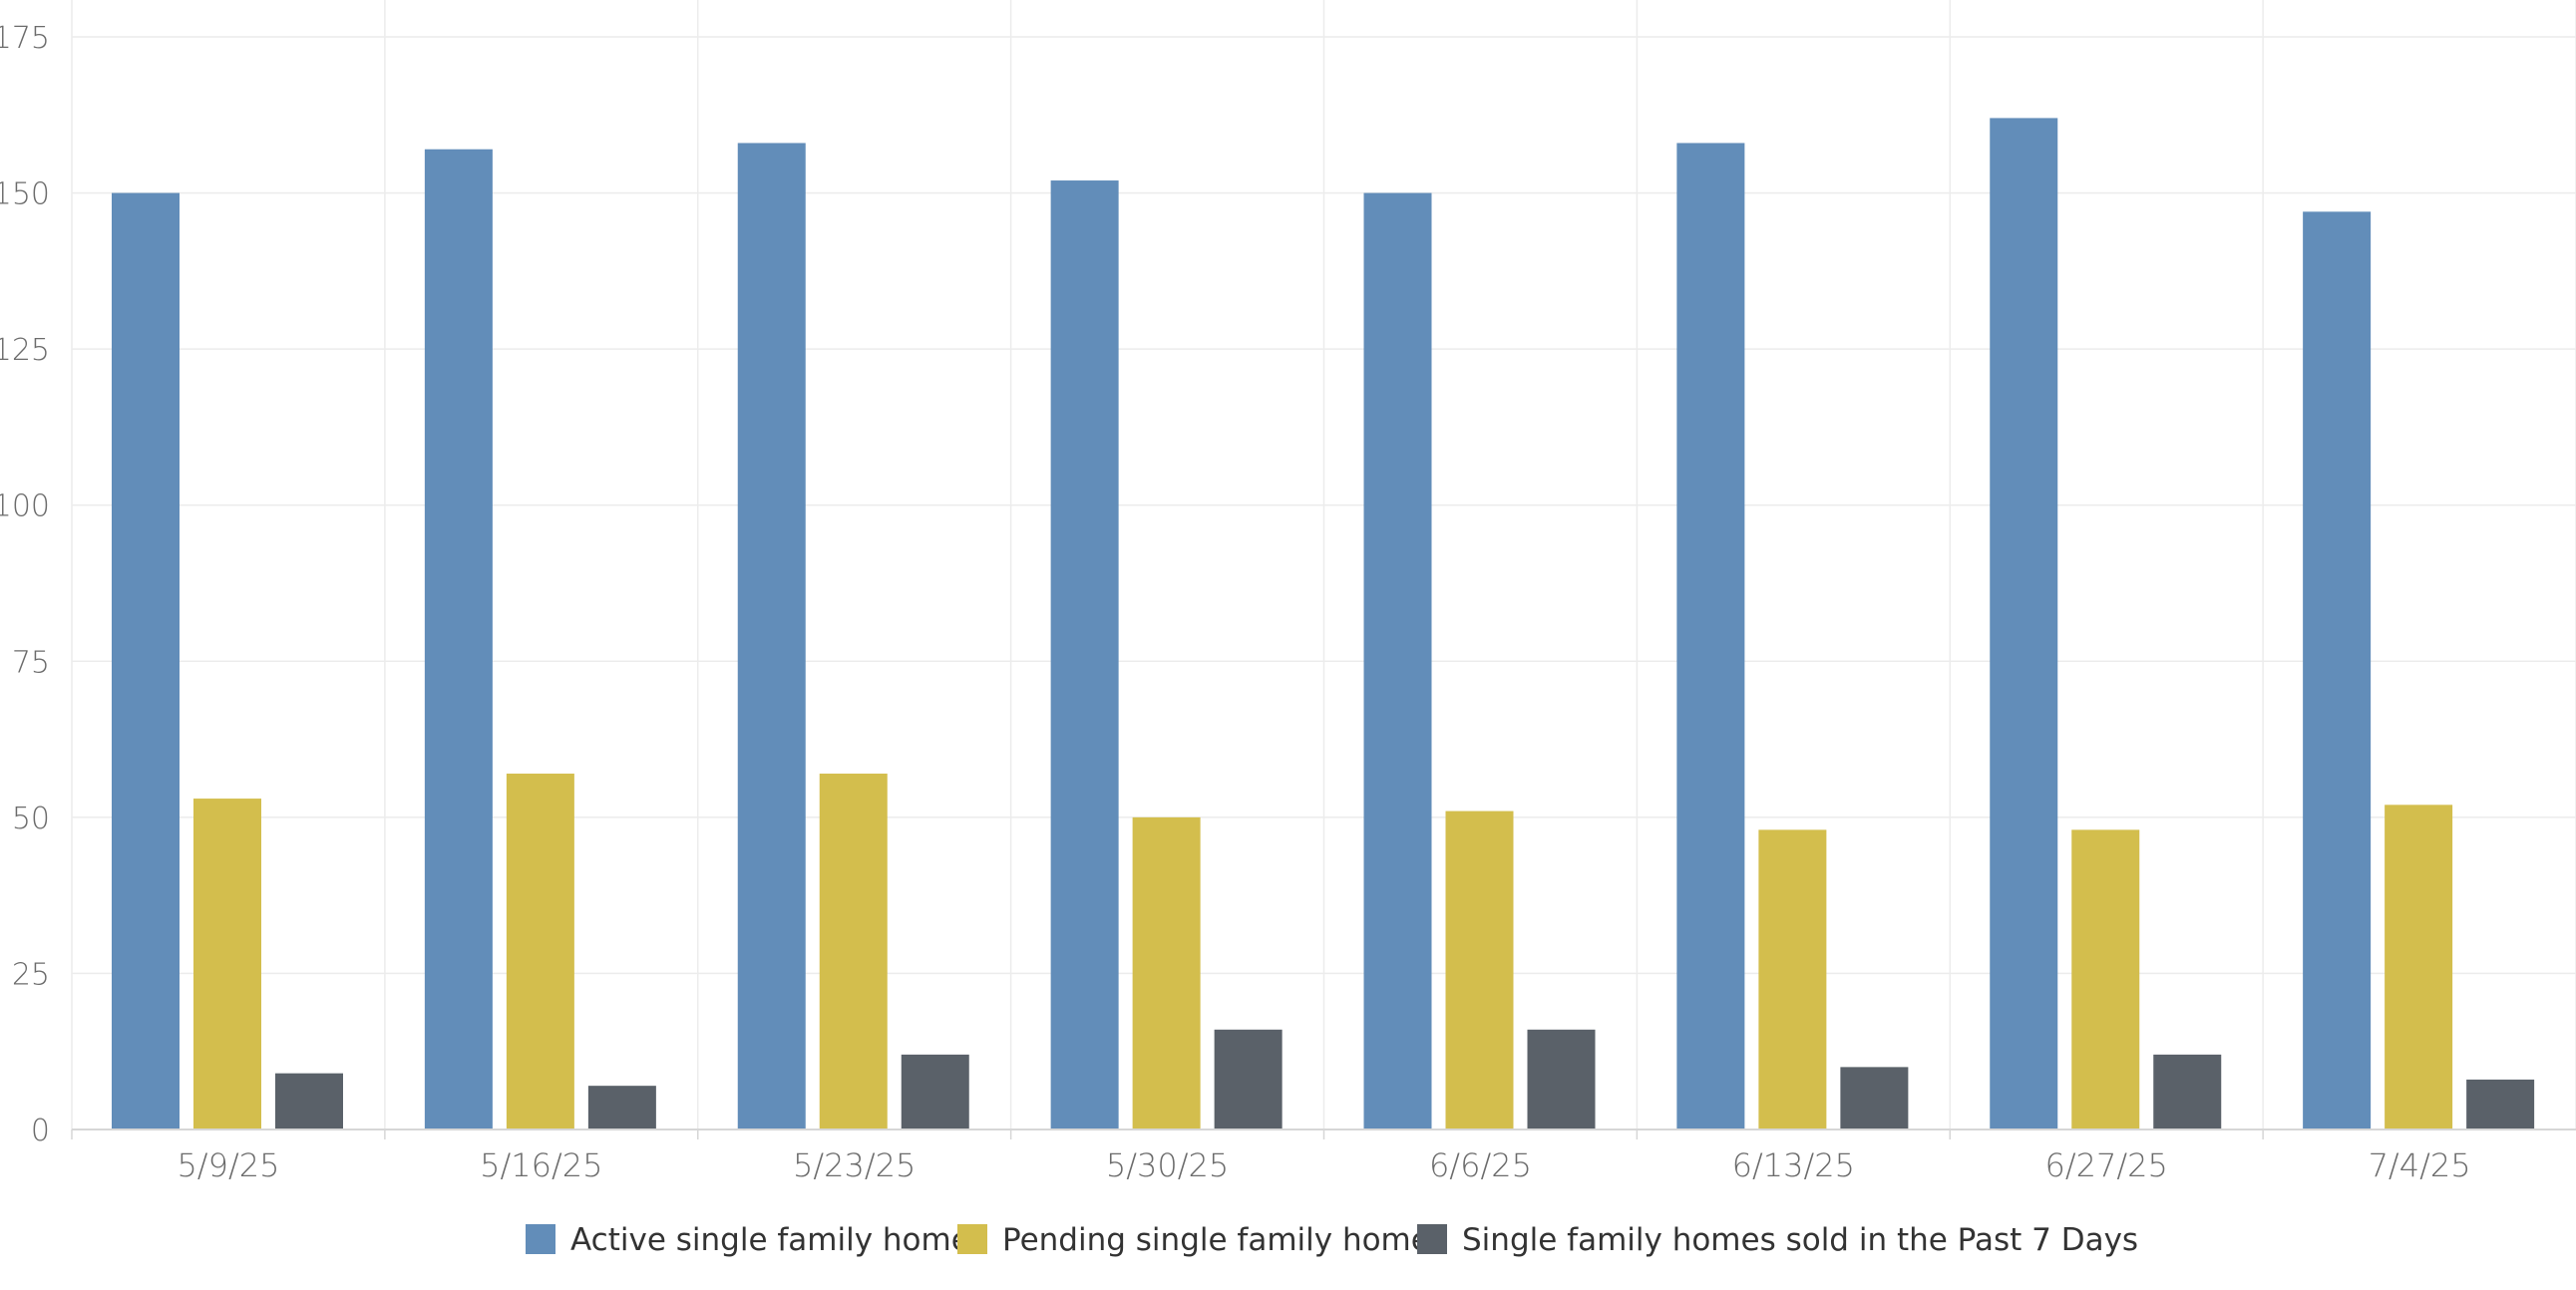 This screenshot has width=2576, height=1290. What do you see at coordinates (25, 506) in the screenshot?
I see `y-tick-label: 100` at bounding box center [25, 506].